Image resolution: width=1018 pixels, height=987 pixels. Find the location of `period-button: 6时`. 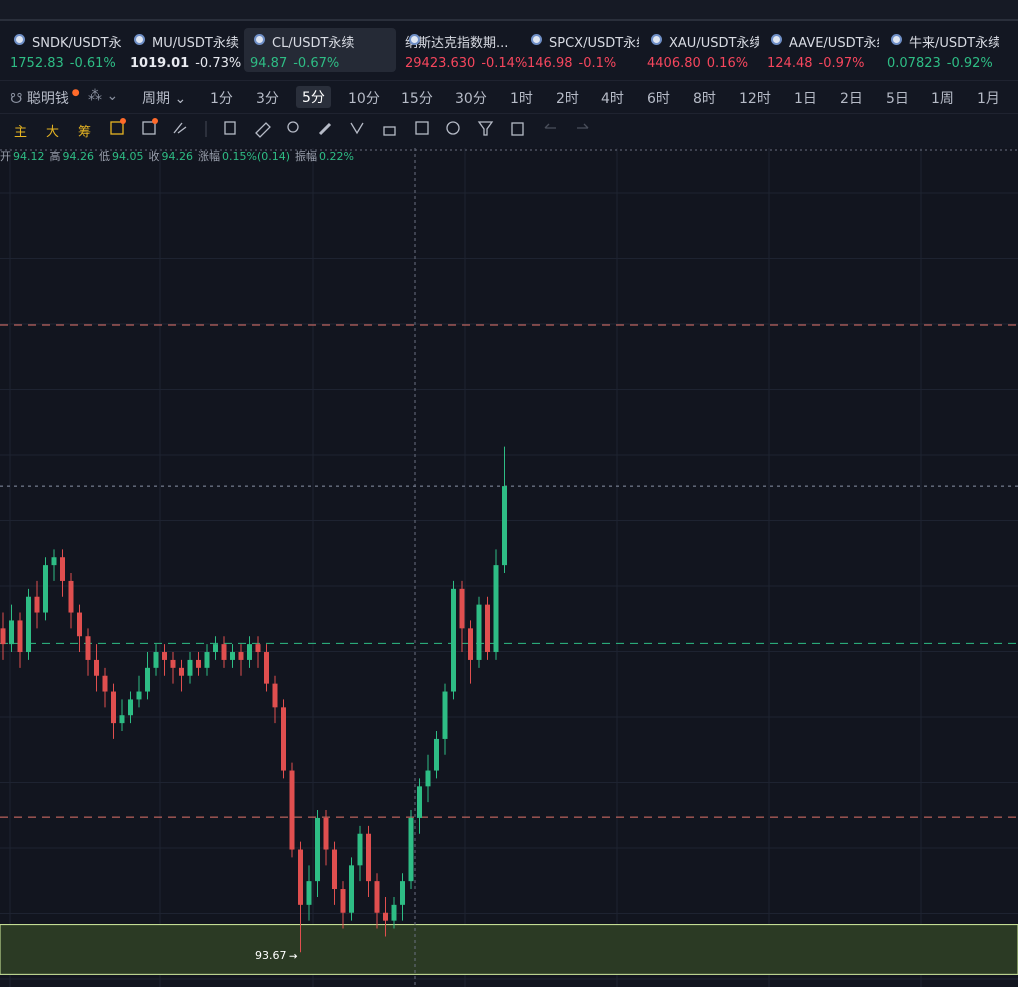

period-button: 6时 is located at coordinates (658, 99).